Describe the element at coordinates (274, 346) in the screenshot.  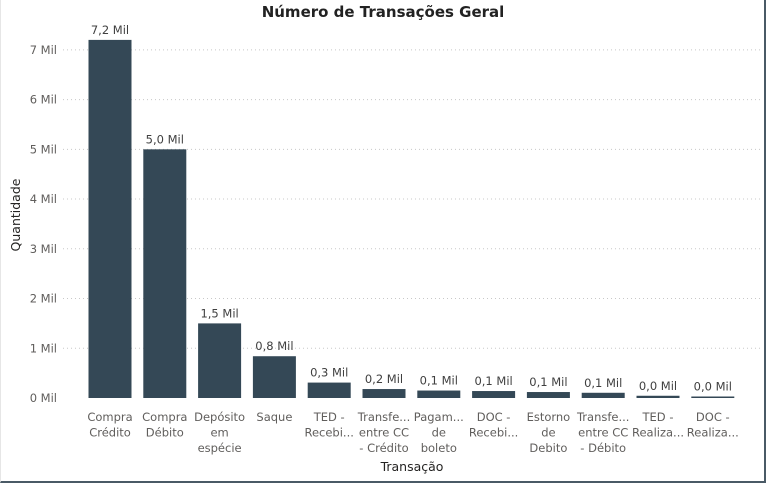
I see `data-label: 0,8 Mil` at that location.